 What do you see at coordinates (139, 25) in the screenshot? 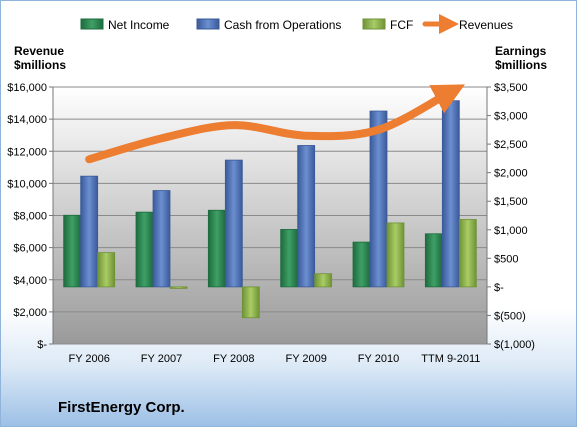
I see `legend-label-net-income: Net Income` at bounding box center [139, 25].